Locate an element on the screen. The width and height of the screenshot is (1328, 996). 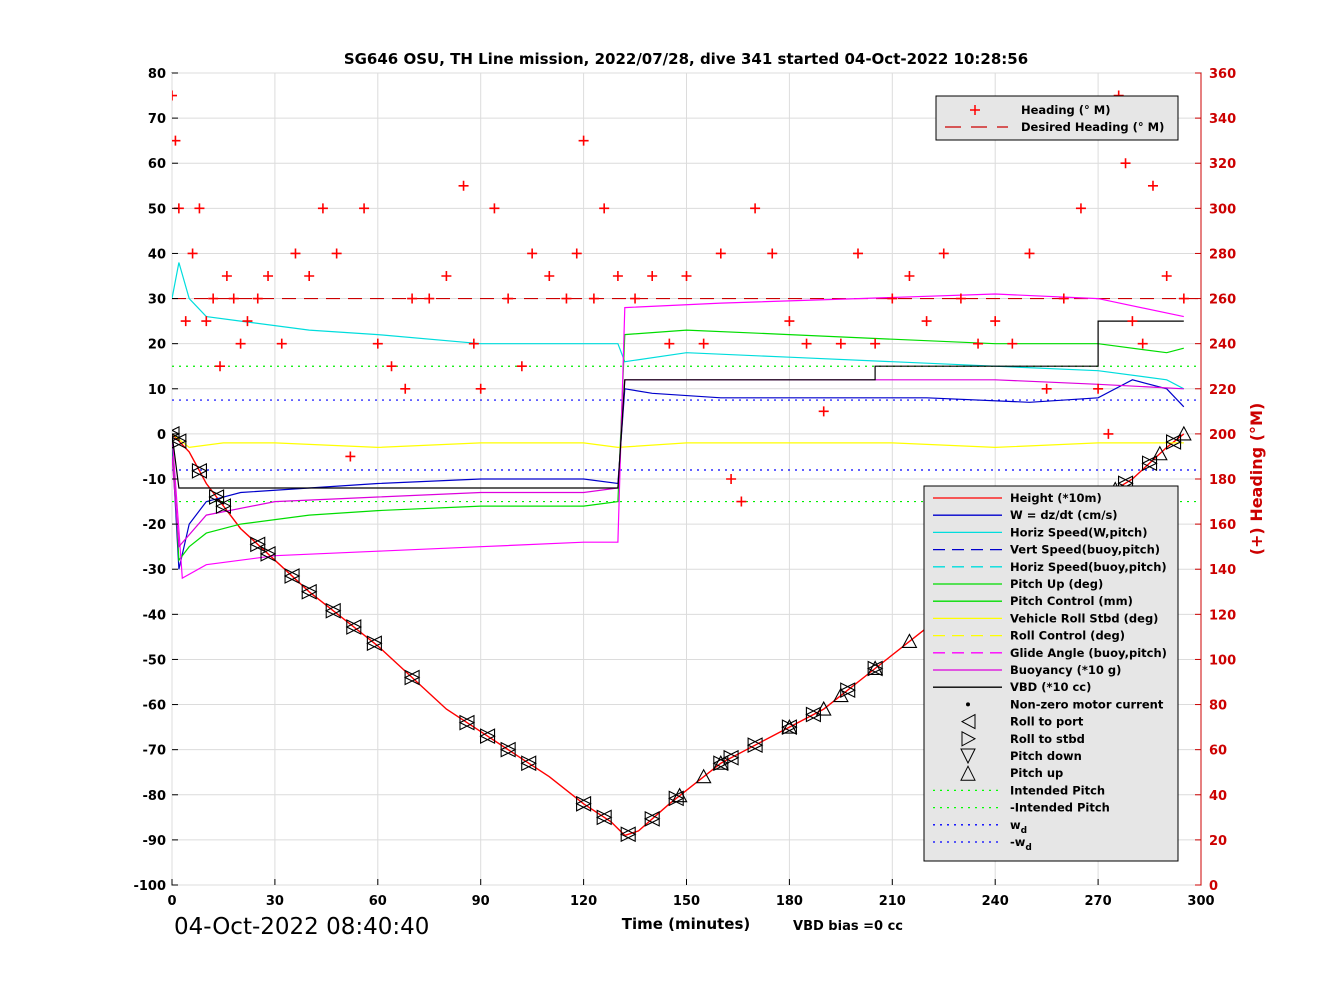
x-axis-ticks: 0 30 60 90 120 150 180 210 240 270 300 is located at coordinates (691, 894).